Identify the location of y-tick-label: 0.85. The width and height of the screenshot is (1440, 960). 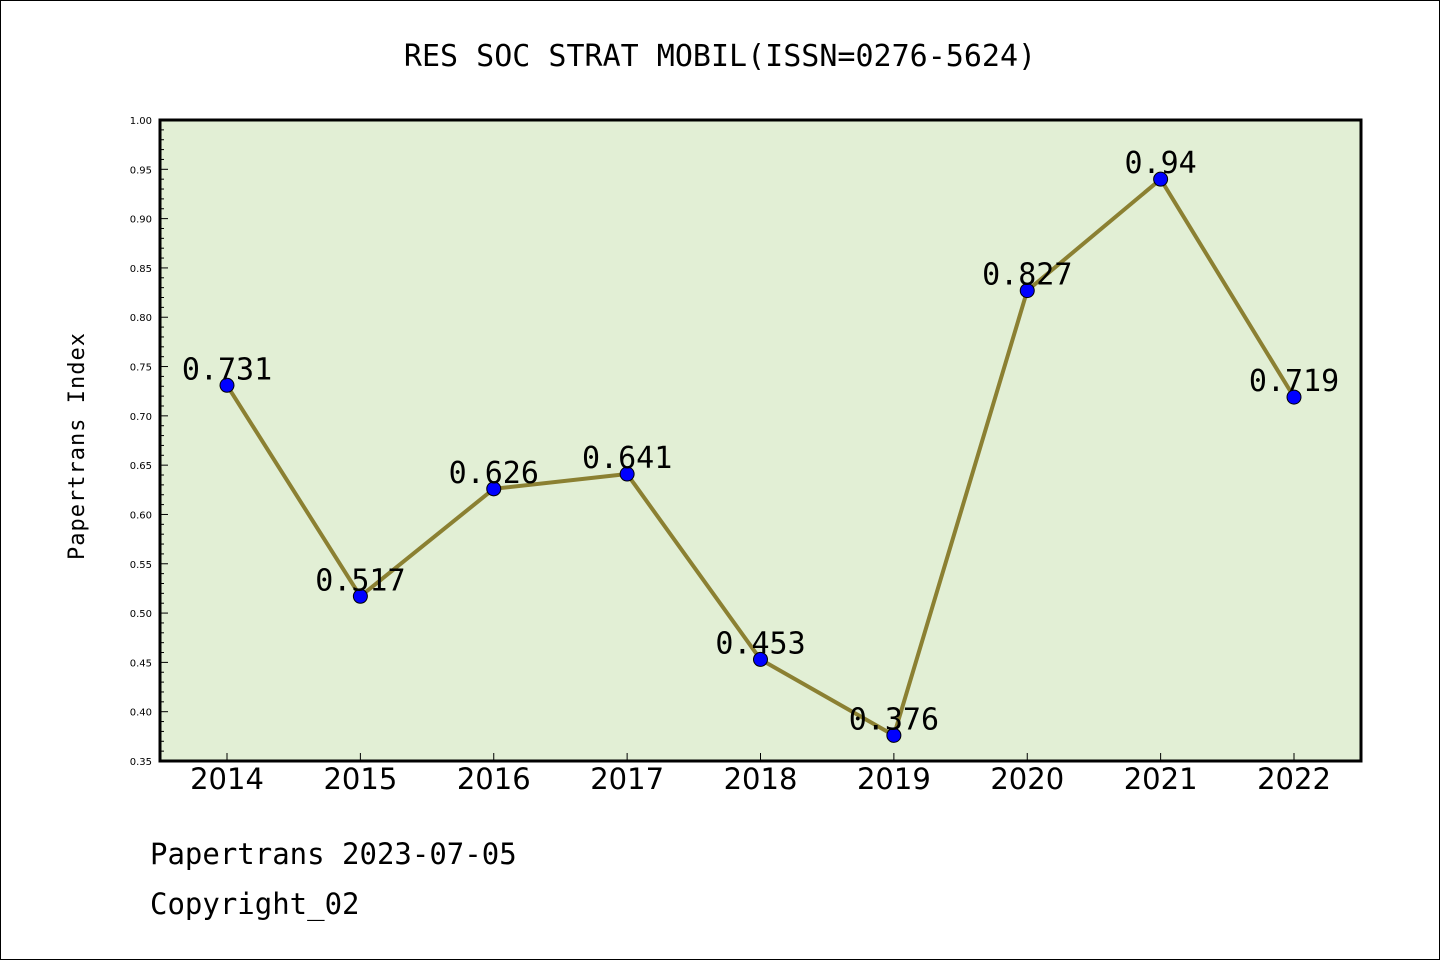
(141, 269).